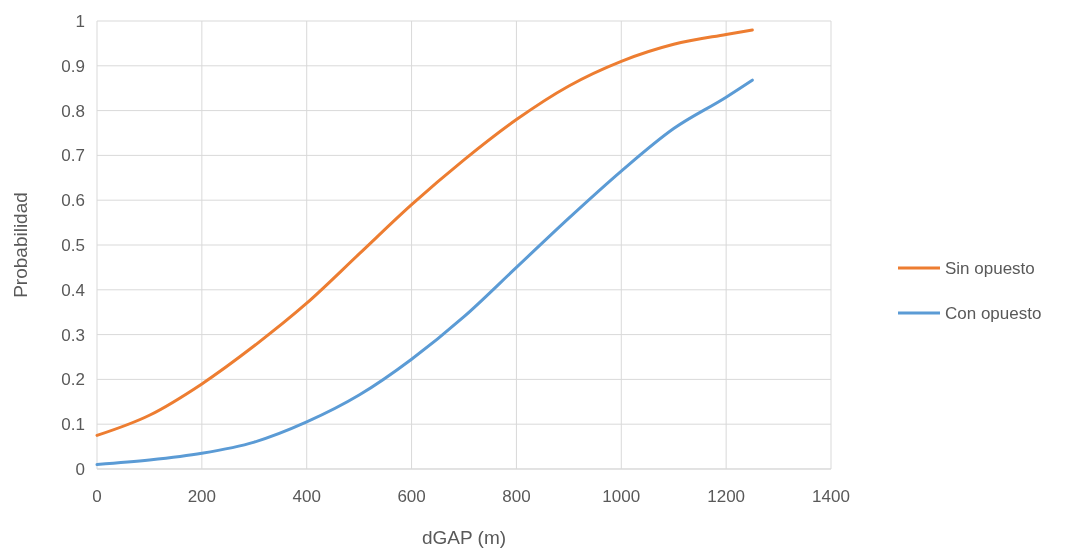 The height and width of the screenshot is (552, 1083). I want to click on y-tick-label: 0.1, so click(73, 425).